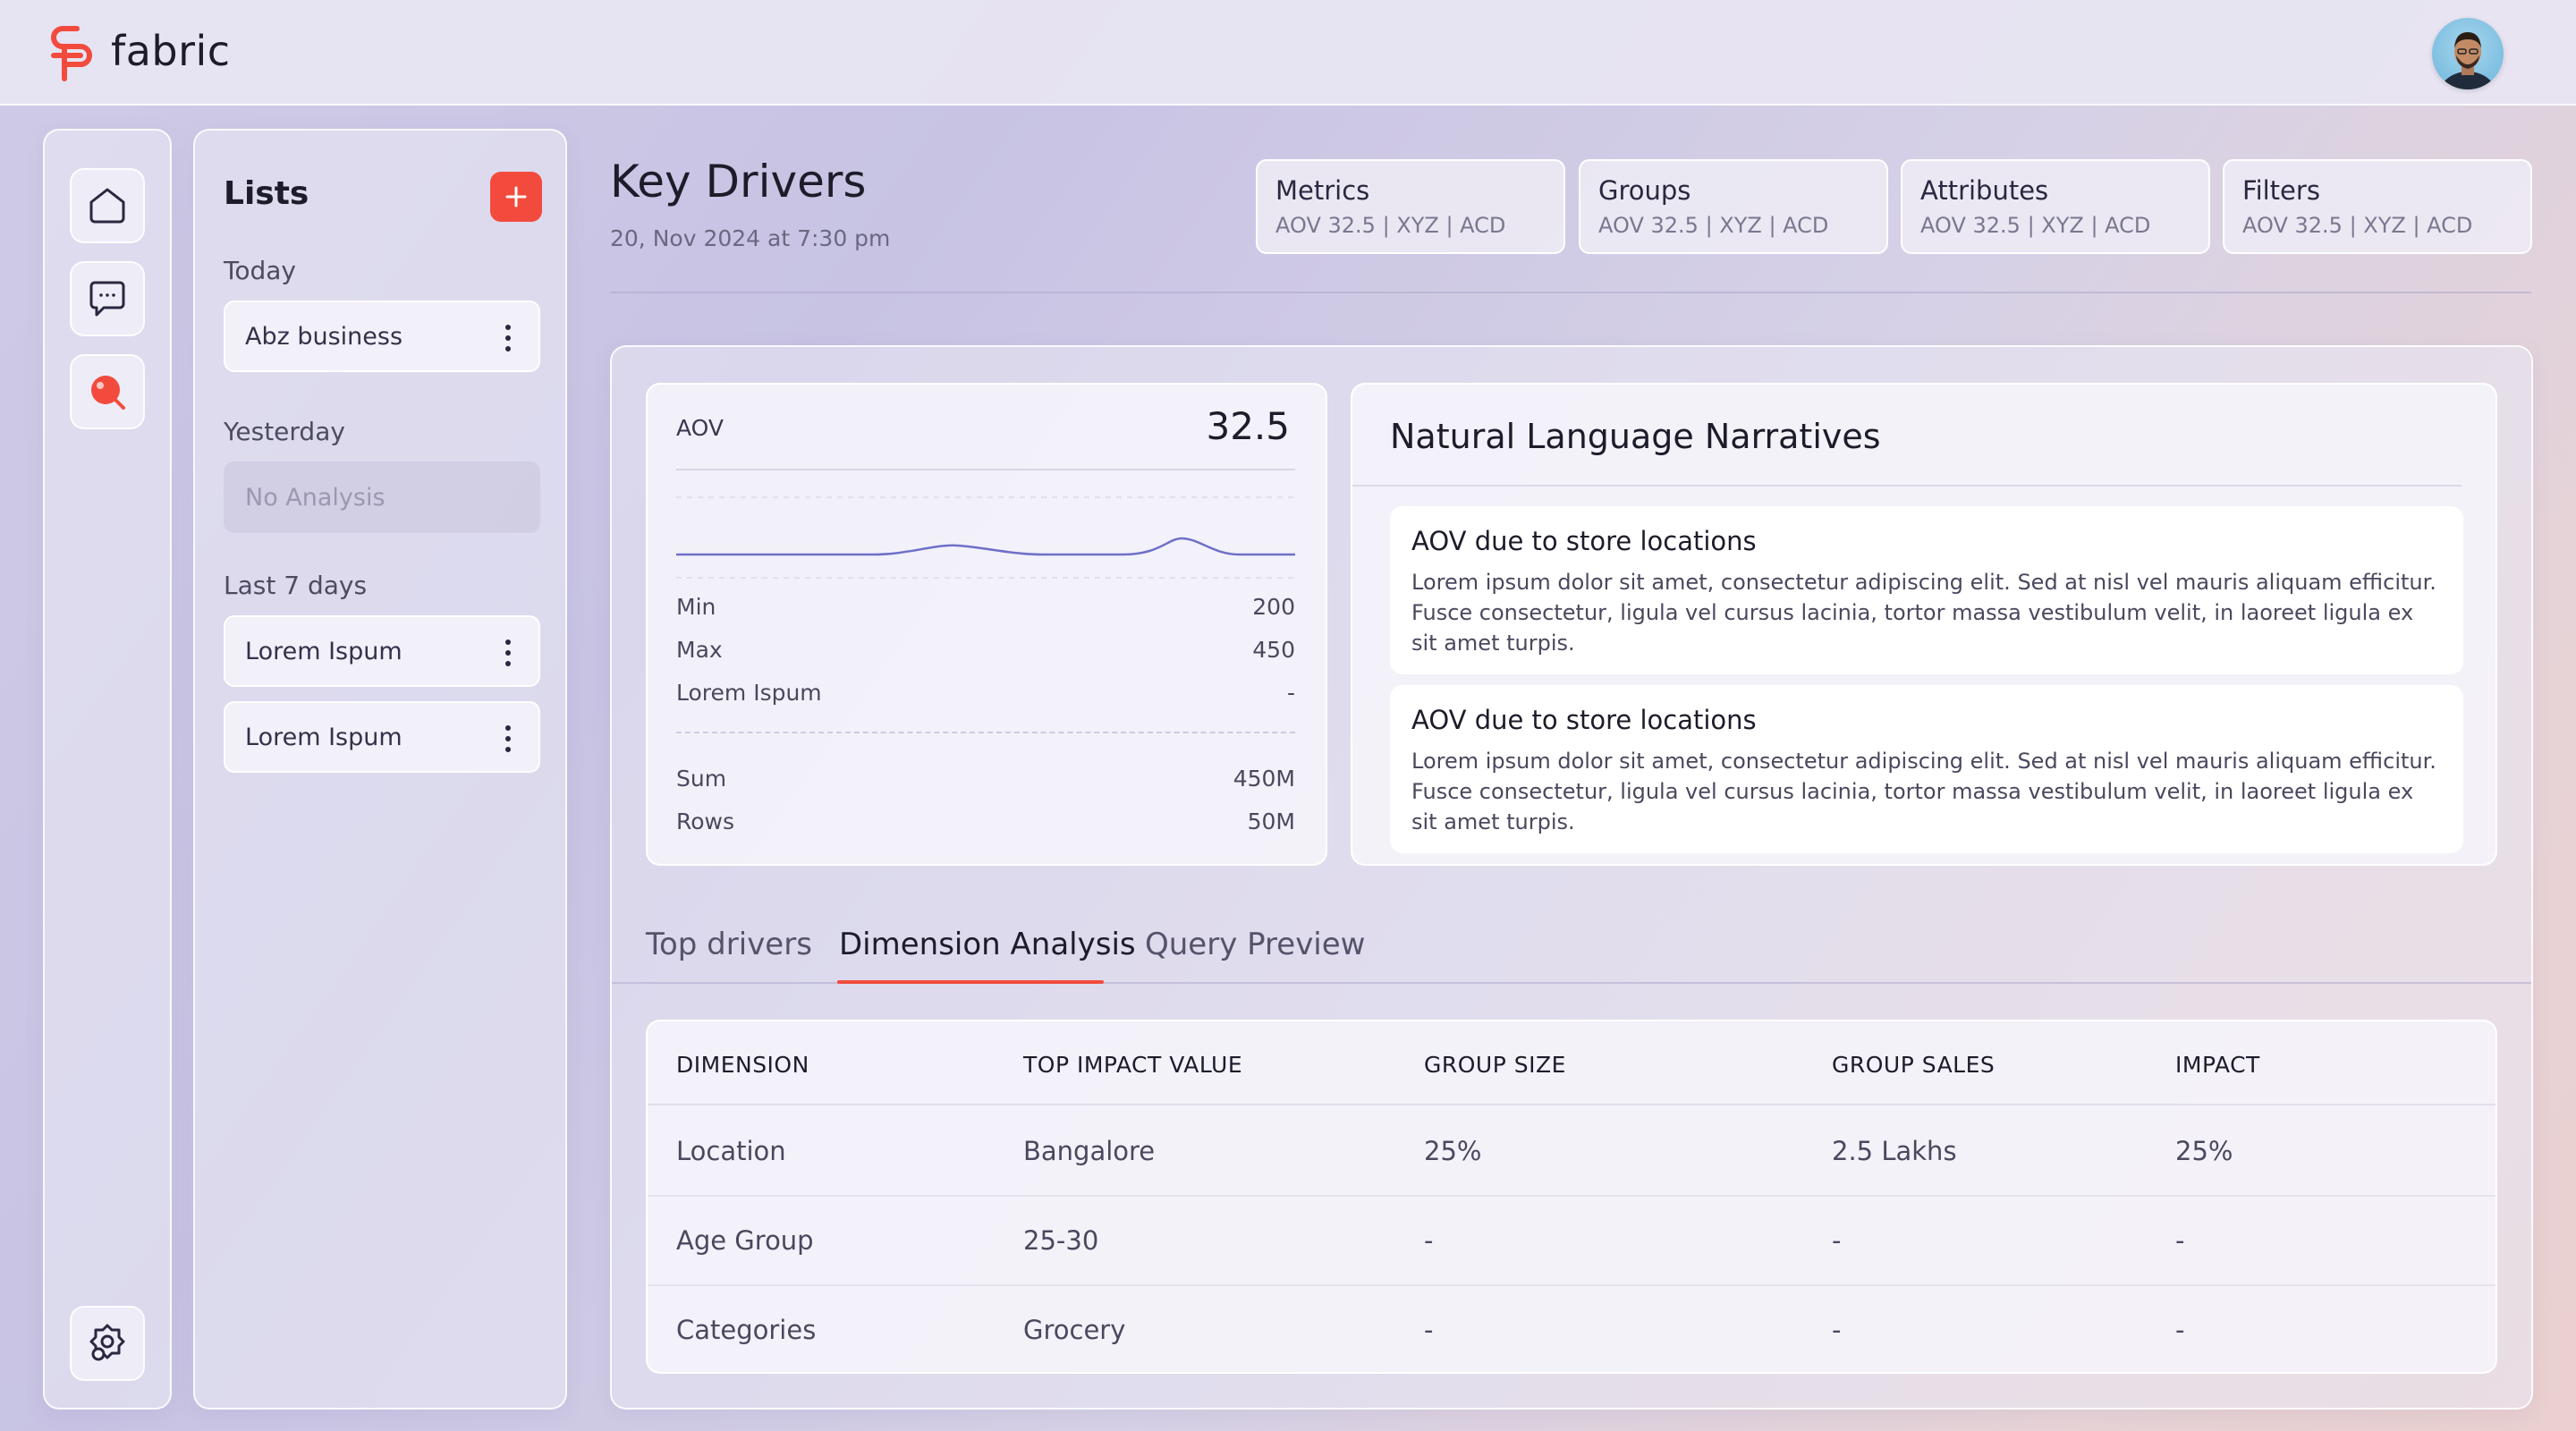 The image size is (2576, 1431). I want to click on list-item: Abz business, so click(382, 337).